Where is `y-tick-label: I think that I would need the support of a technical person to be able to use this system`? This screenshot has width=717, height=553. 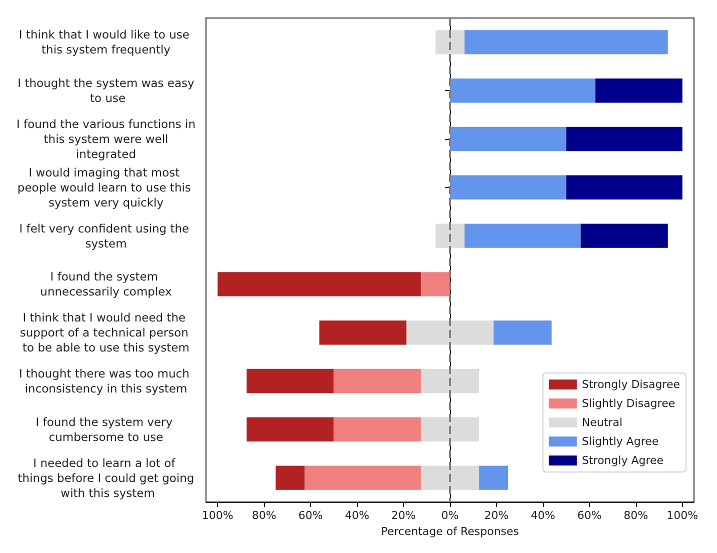
y-tick-label: I think that I would need the support of a technical person to be able to use this system is located at coordinates (106, 332).